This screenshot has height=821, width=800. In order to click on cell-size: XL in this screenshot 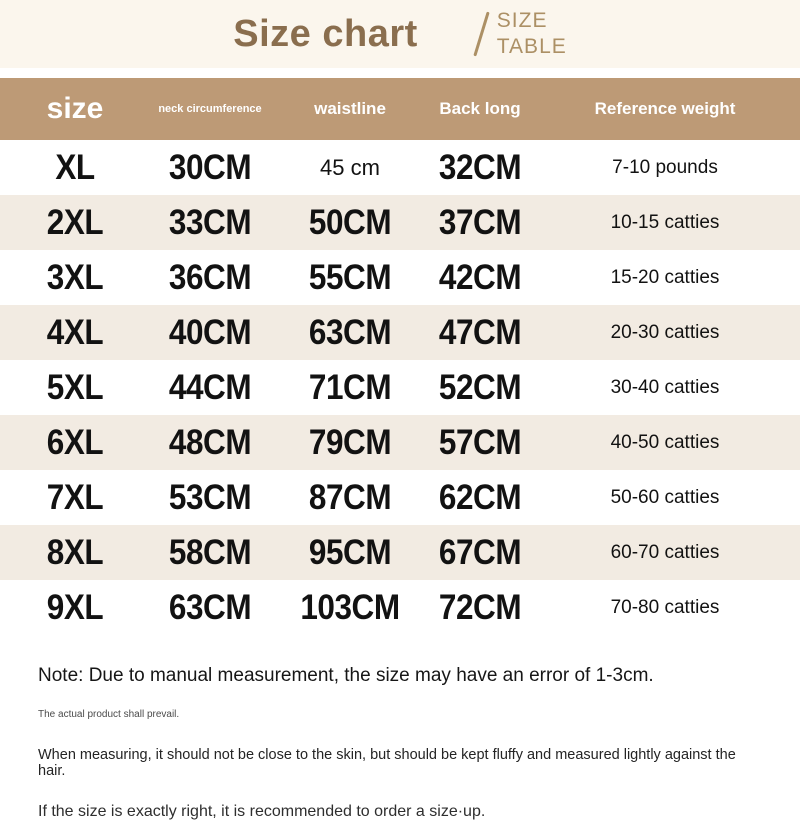, I will do `click(75, 167)`.